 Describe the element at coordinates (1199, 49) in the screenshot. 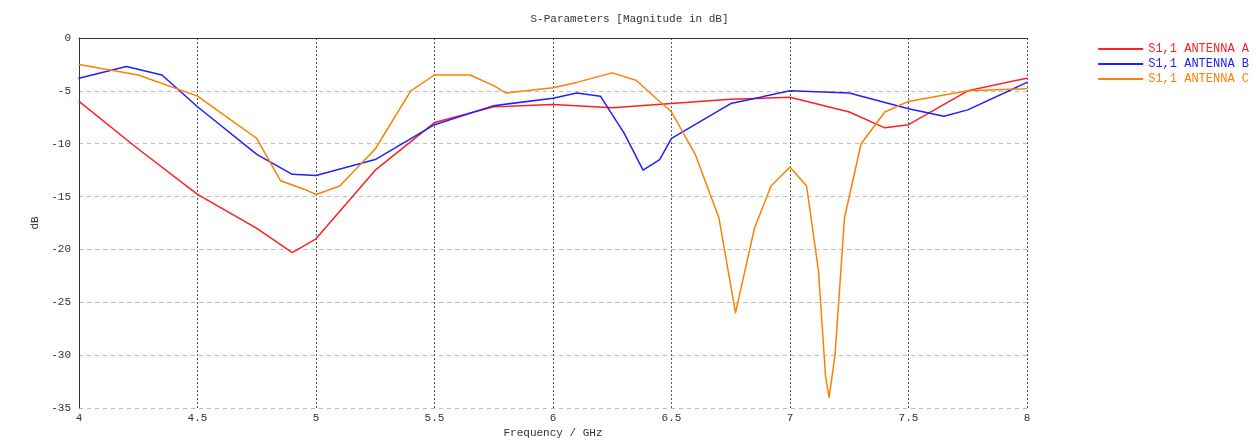

I see `legend-label: S1,1 ANTENNA A` at that location.